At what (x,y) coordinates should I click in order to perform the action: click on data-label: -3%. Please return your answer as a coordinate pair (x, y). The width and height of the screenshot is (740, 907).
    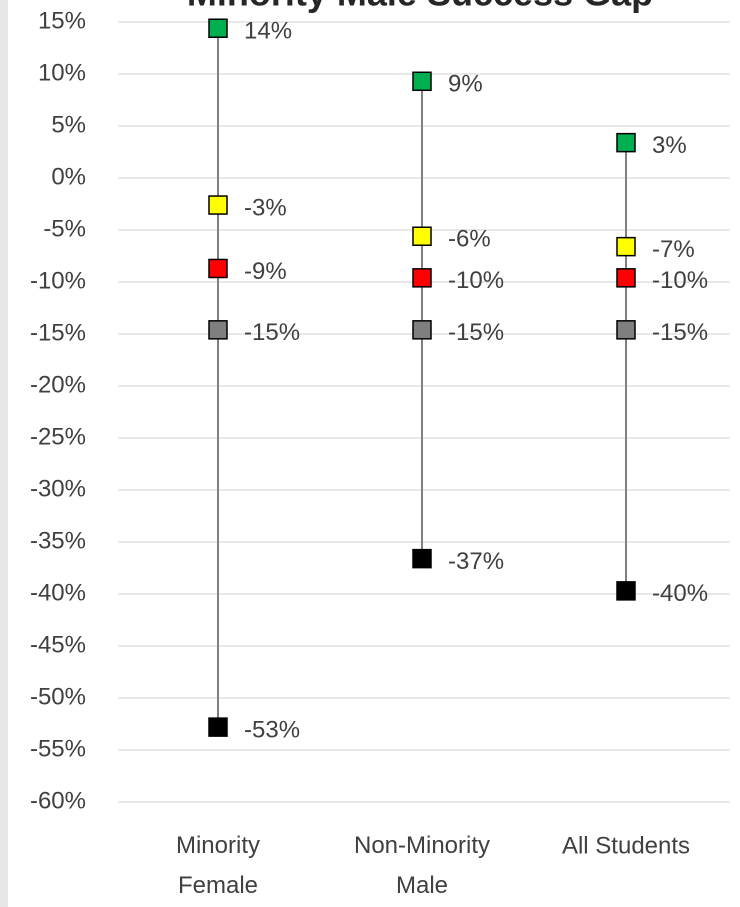
    Looking at the image, I should click on (265, 207).